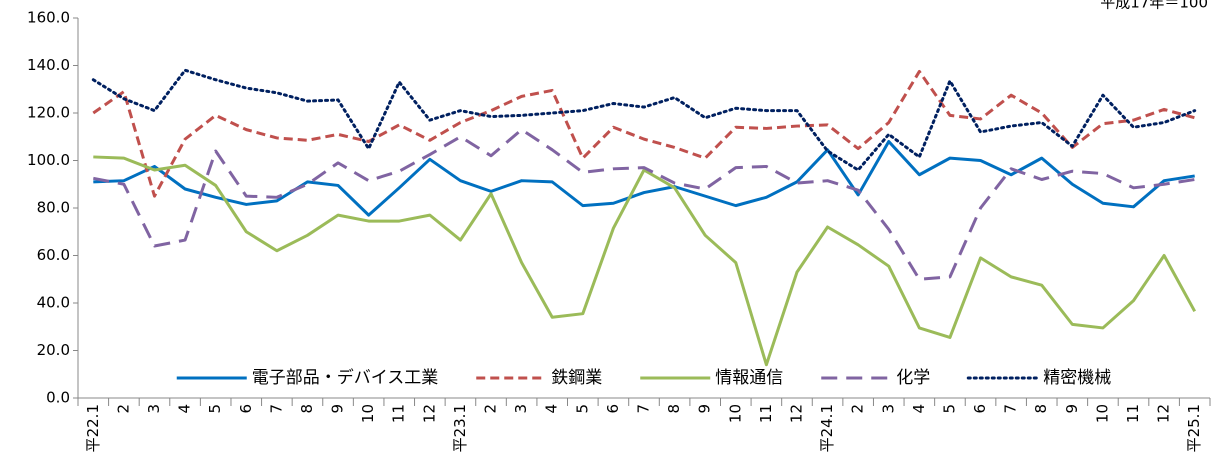 The width and height of the screenshot is (1220, 471). Describe the element at coordinates (913, 378) in the screenshot. I see `legend-label: 化学` at that location.